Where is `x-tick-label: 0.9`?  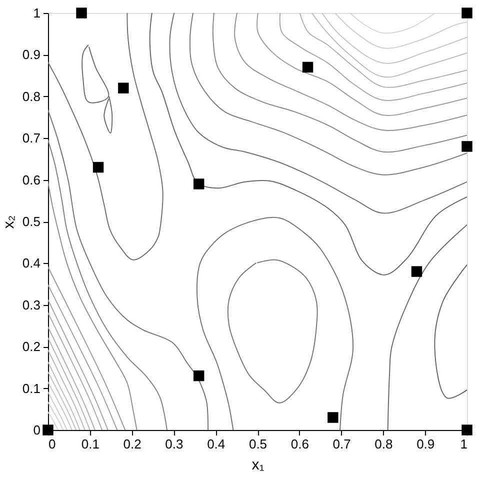
x-tick-label: 0.9 is located at coordinates (425, 444).